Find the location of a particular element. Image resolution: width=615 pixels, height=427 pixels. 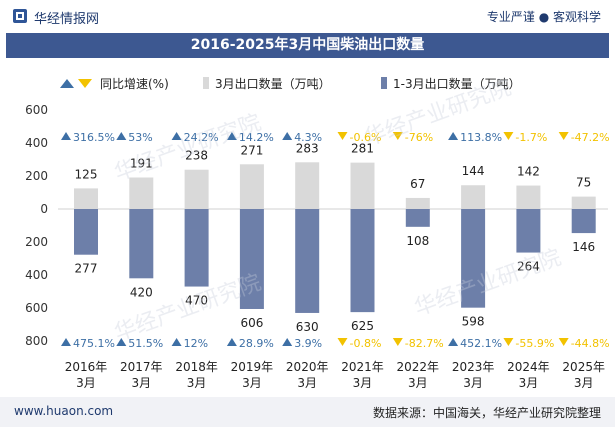

growth-label-cumulative: 51.5% is located at coordinates (145, 343).